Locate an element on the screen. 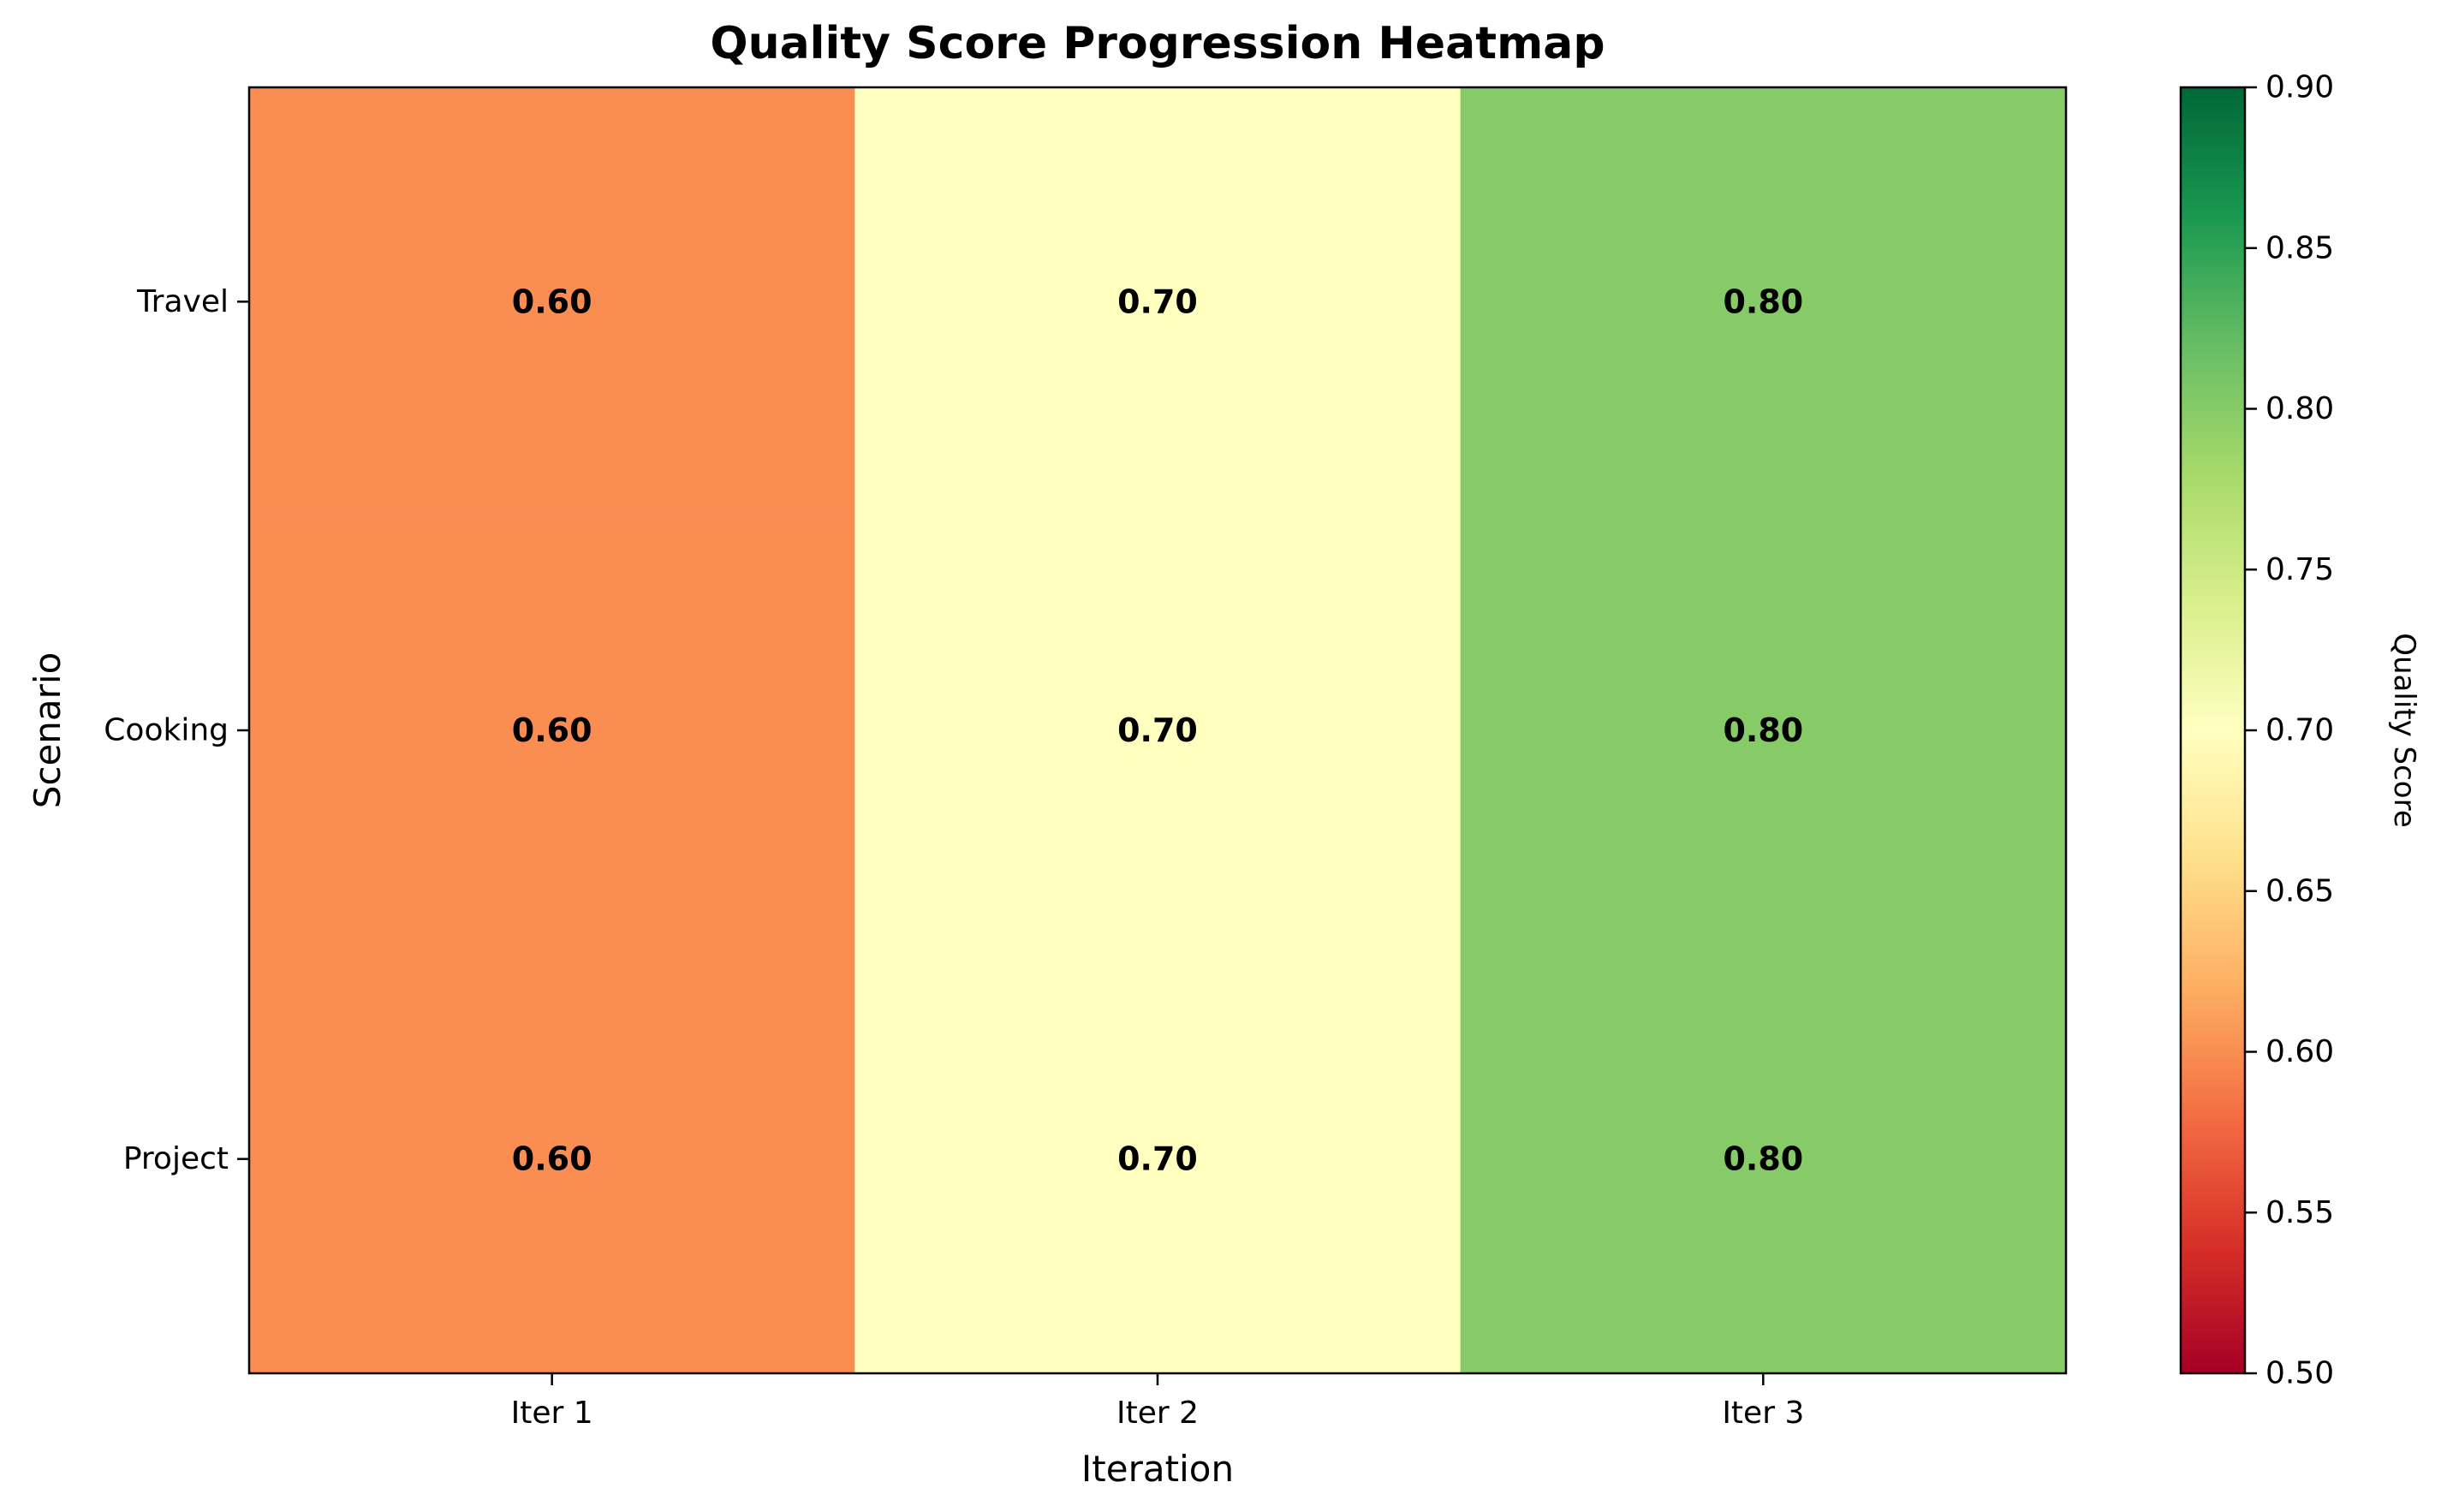  colorbar-tick-label: 0.85 is located at coordinates (2299, 247).